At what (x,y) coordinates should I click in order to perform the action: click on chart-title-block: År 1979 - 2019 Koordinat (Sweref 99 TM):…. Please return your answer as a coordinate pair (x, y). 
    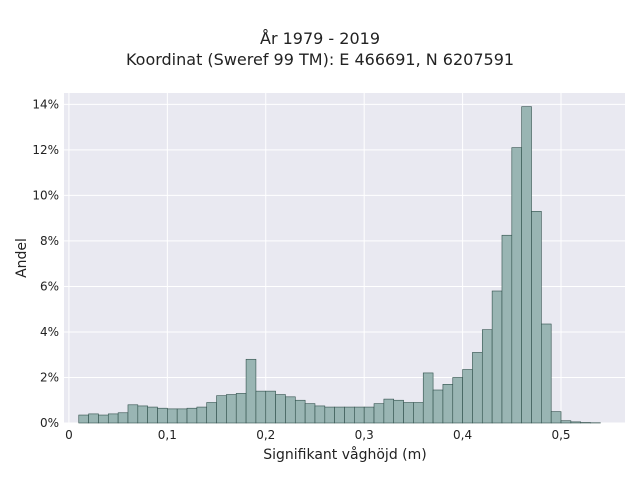
    Looking at the image, I should click on (320, 49).